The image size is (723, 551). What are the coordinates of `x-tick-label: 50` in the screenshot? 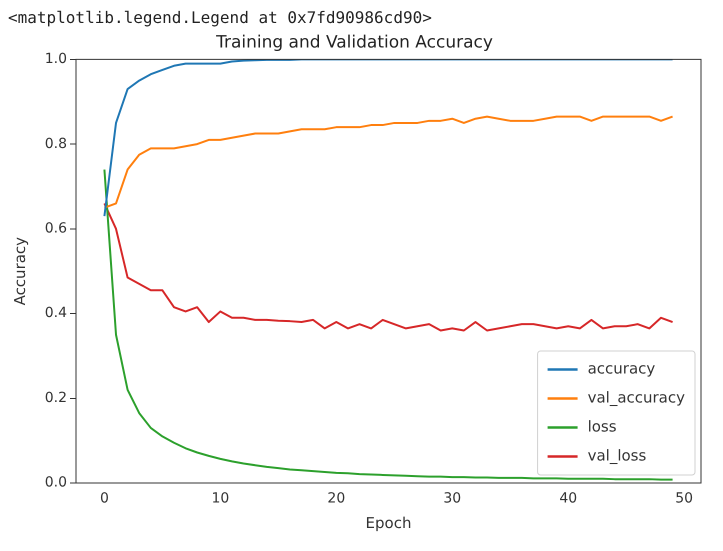 It's located at (684, 498).